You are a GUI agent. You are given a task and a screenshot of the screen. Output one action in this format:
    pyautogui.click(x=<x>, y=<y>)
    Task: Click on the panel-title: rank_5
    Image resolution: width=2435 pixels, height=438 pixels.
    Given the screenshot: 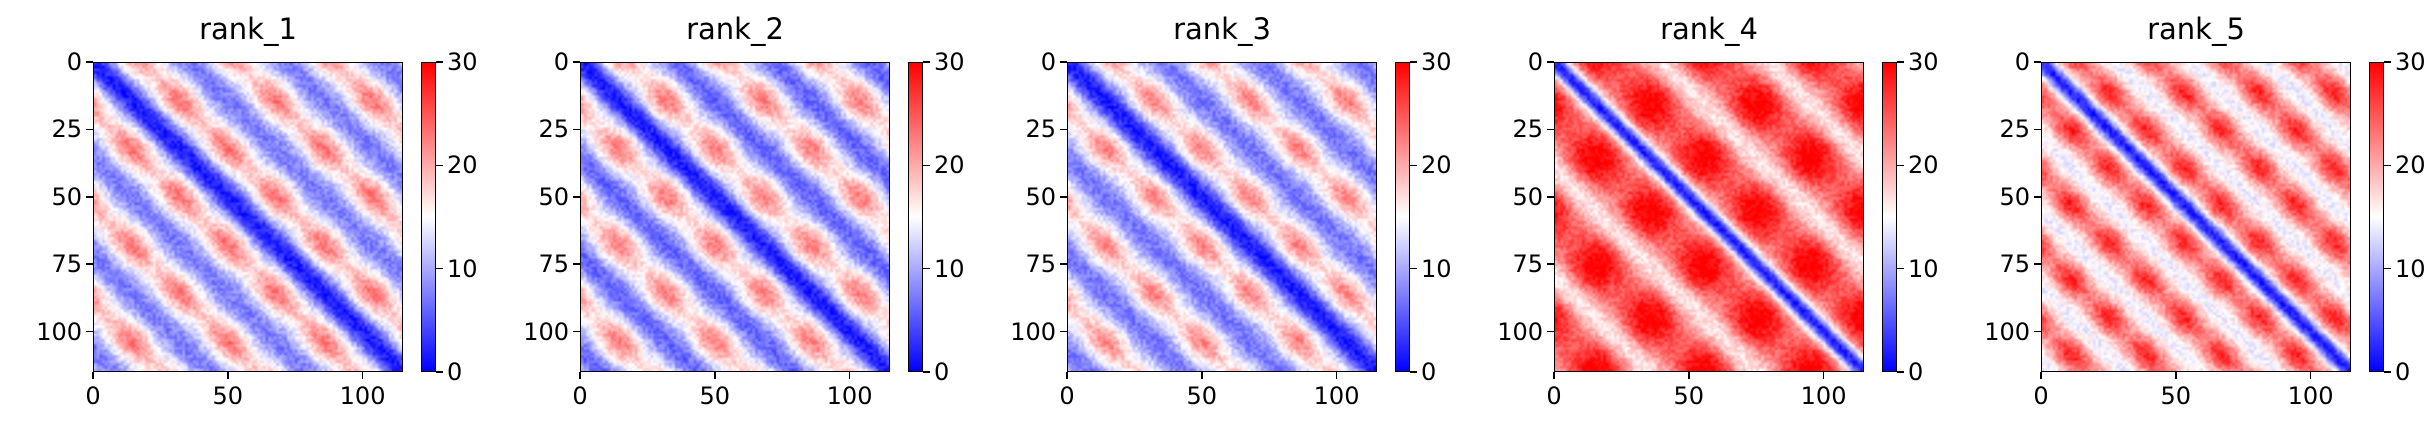 What is the action you would take?
    pyautogui.click(x=2196, y=29)
    